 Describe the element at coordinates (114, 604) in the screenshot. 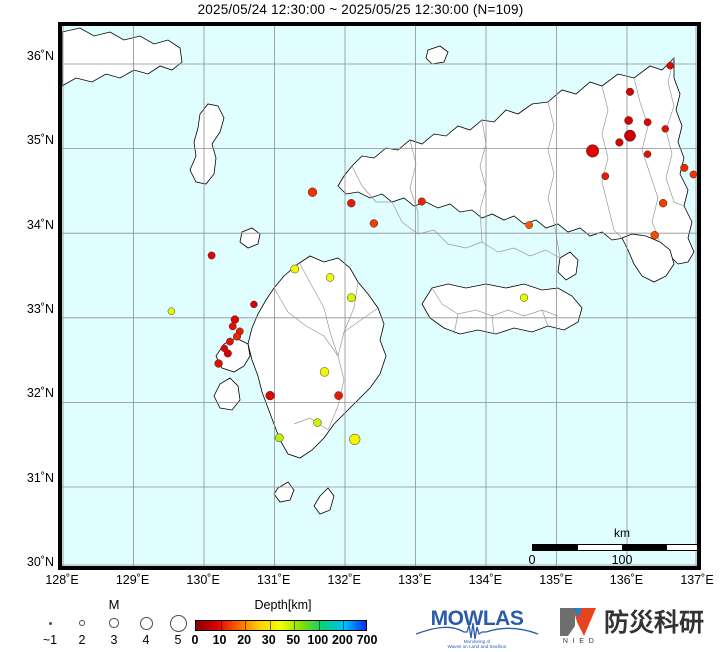

I see `magnitude-legend-title: M` at that location.